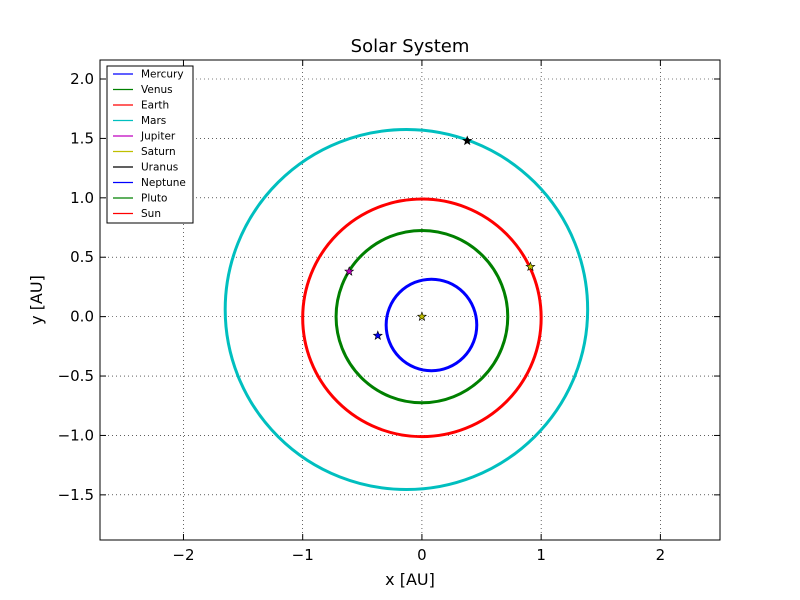 This screenshot has width=800, height=600. Describe the element at coordinates (183, 555) in the screenshot. I see `x-tick-label: −2` at that location.